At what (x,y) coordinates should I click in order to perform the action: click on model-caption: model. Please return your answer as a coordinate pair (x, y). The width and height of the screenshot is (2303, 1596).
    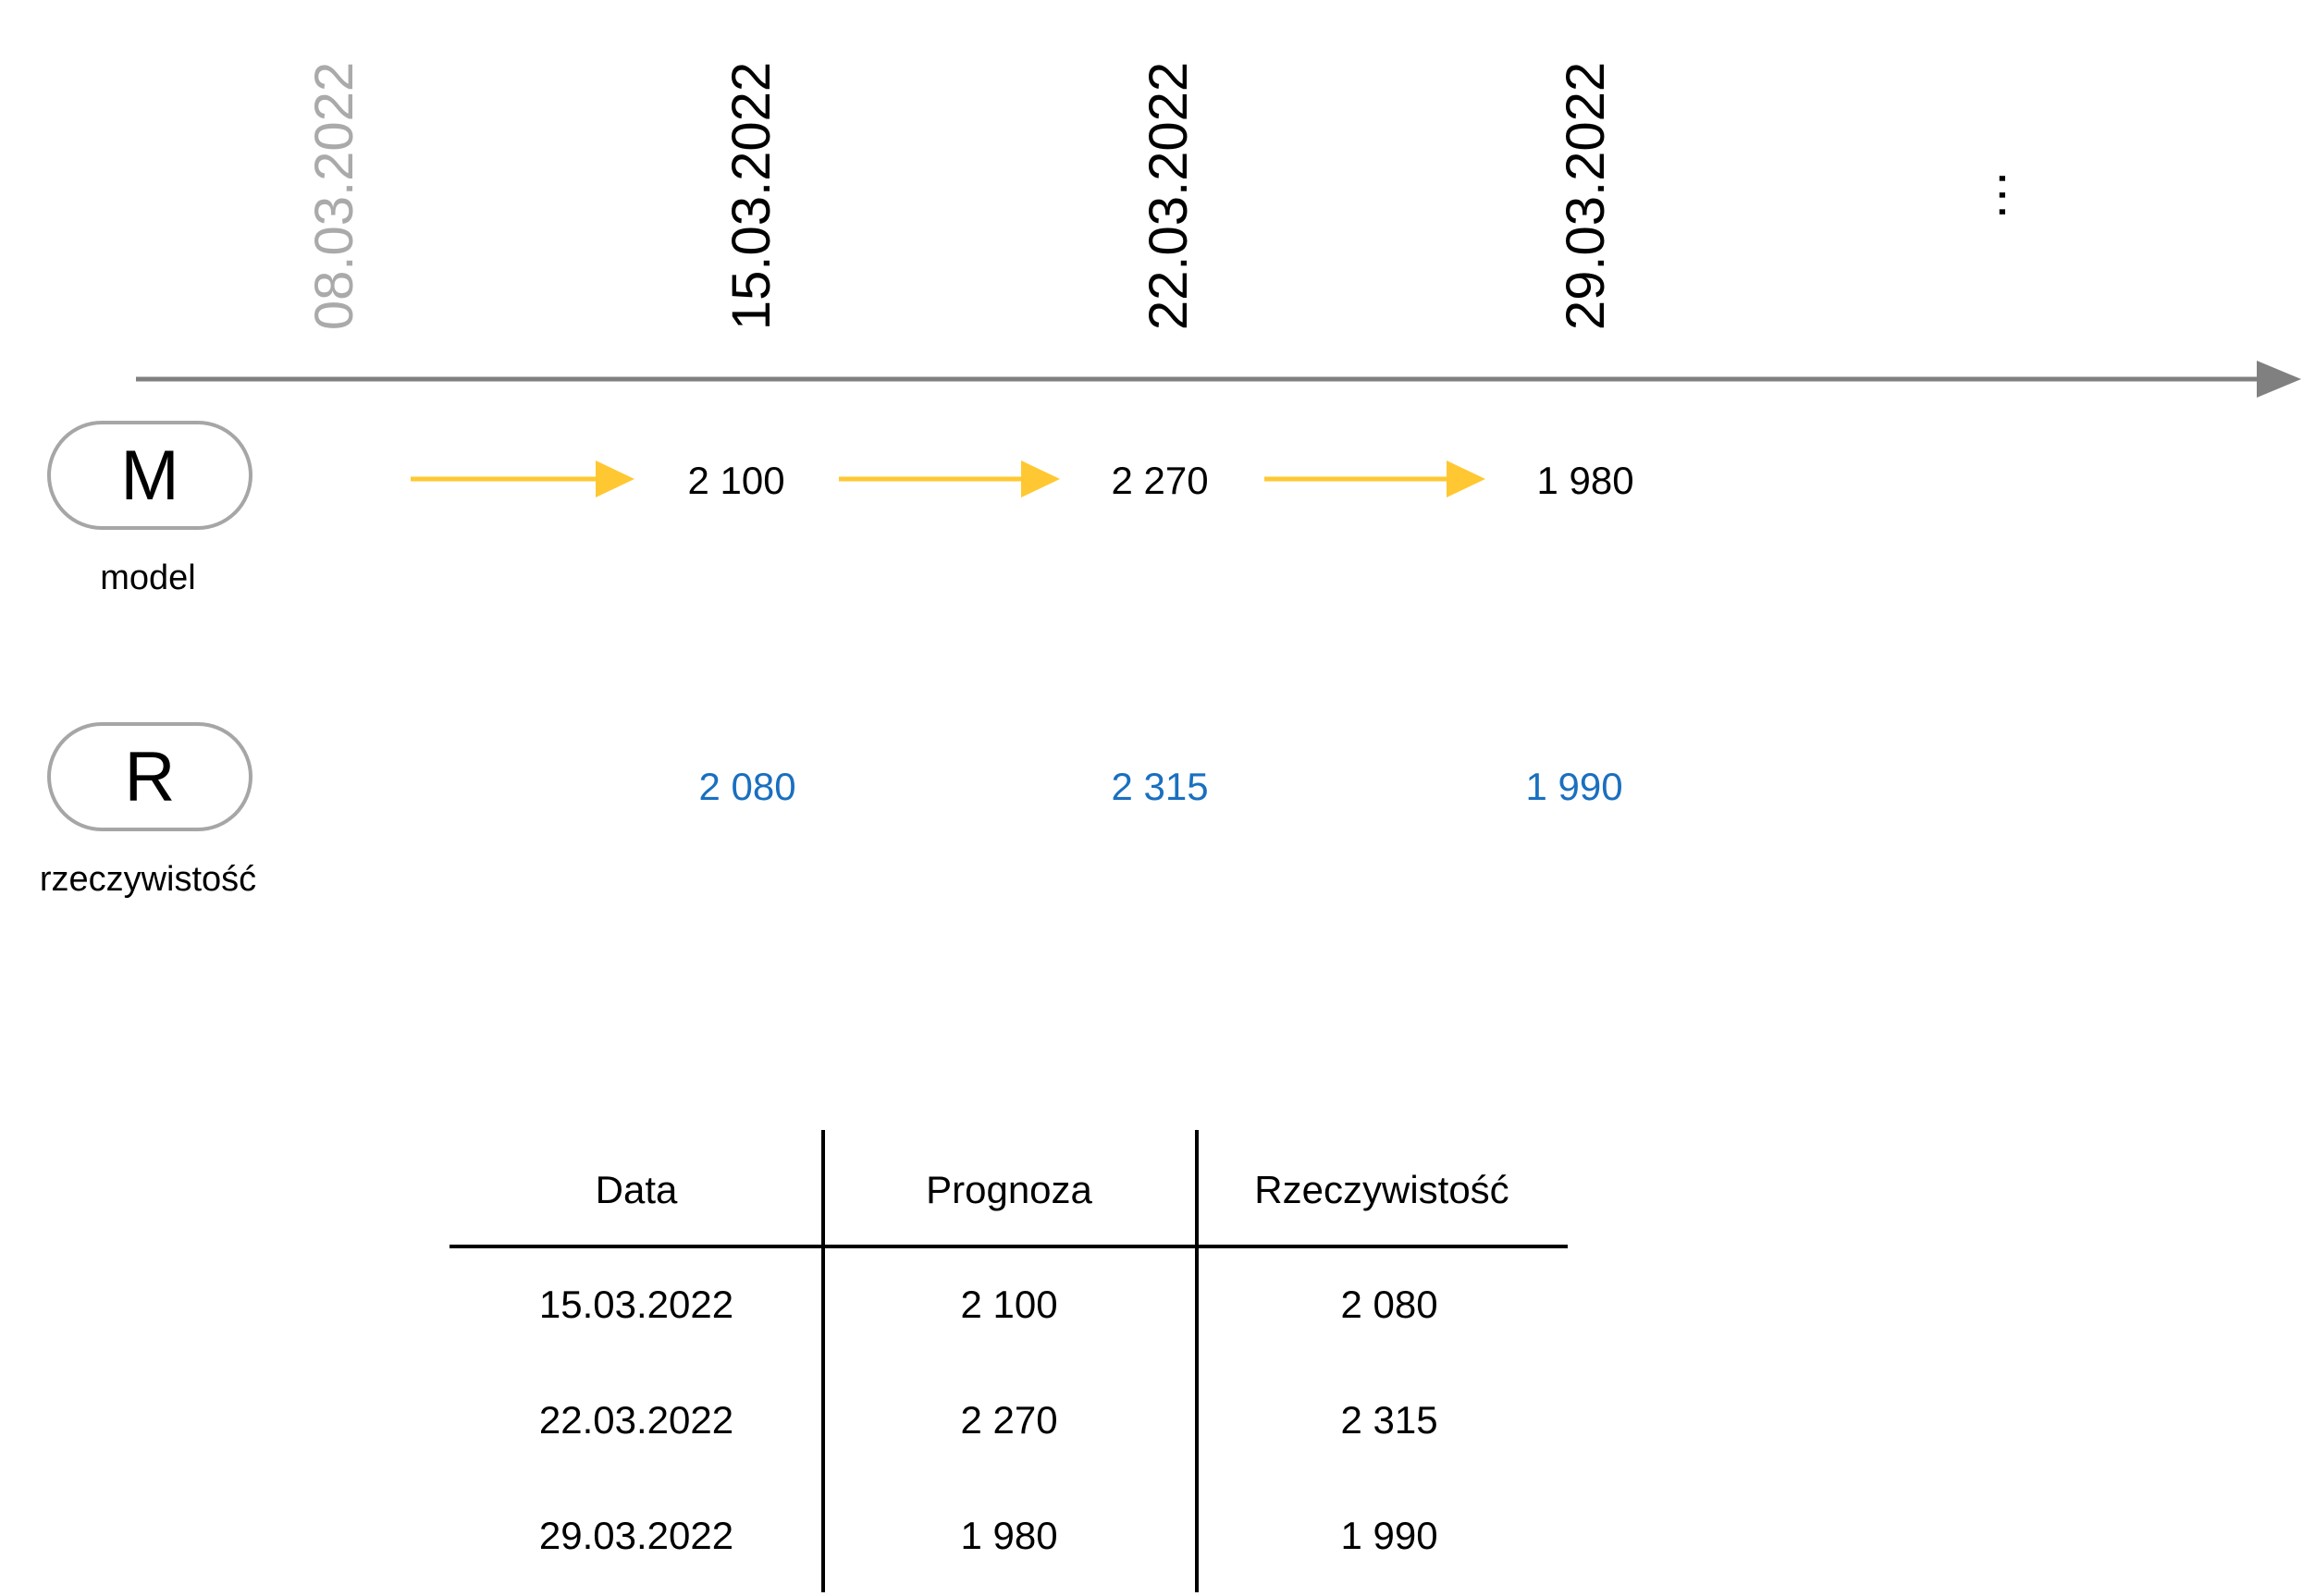
    Looking at the image, I should click on (148, 578).